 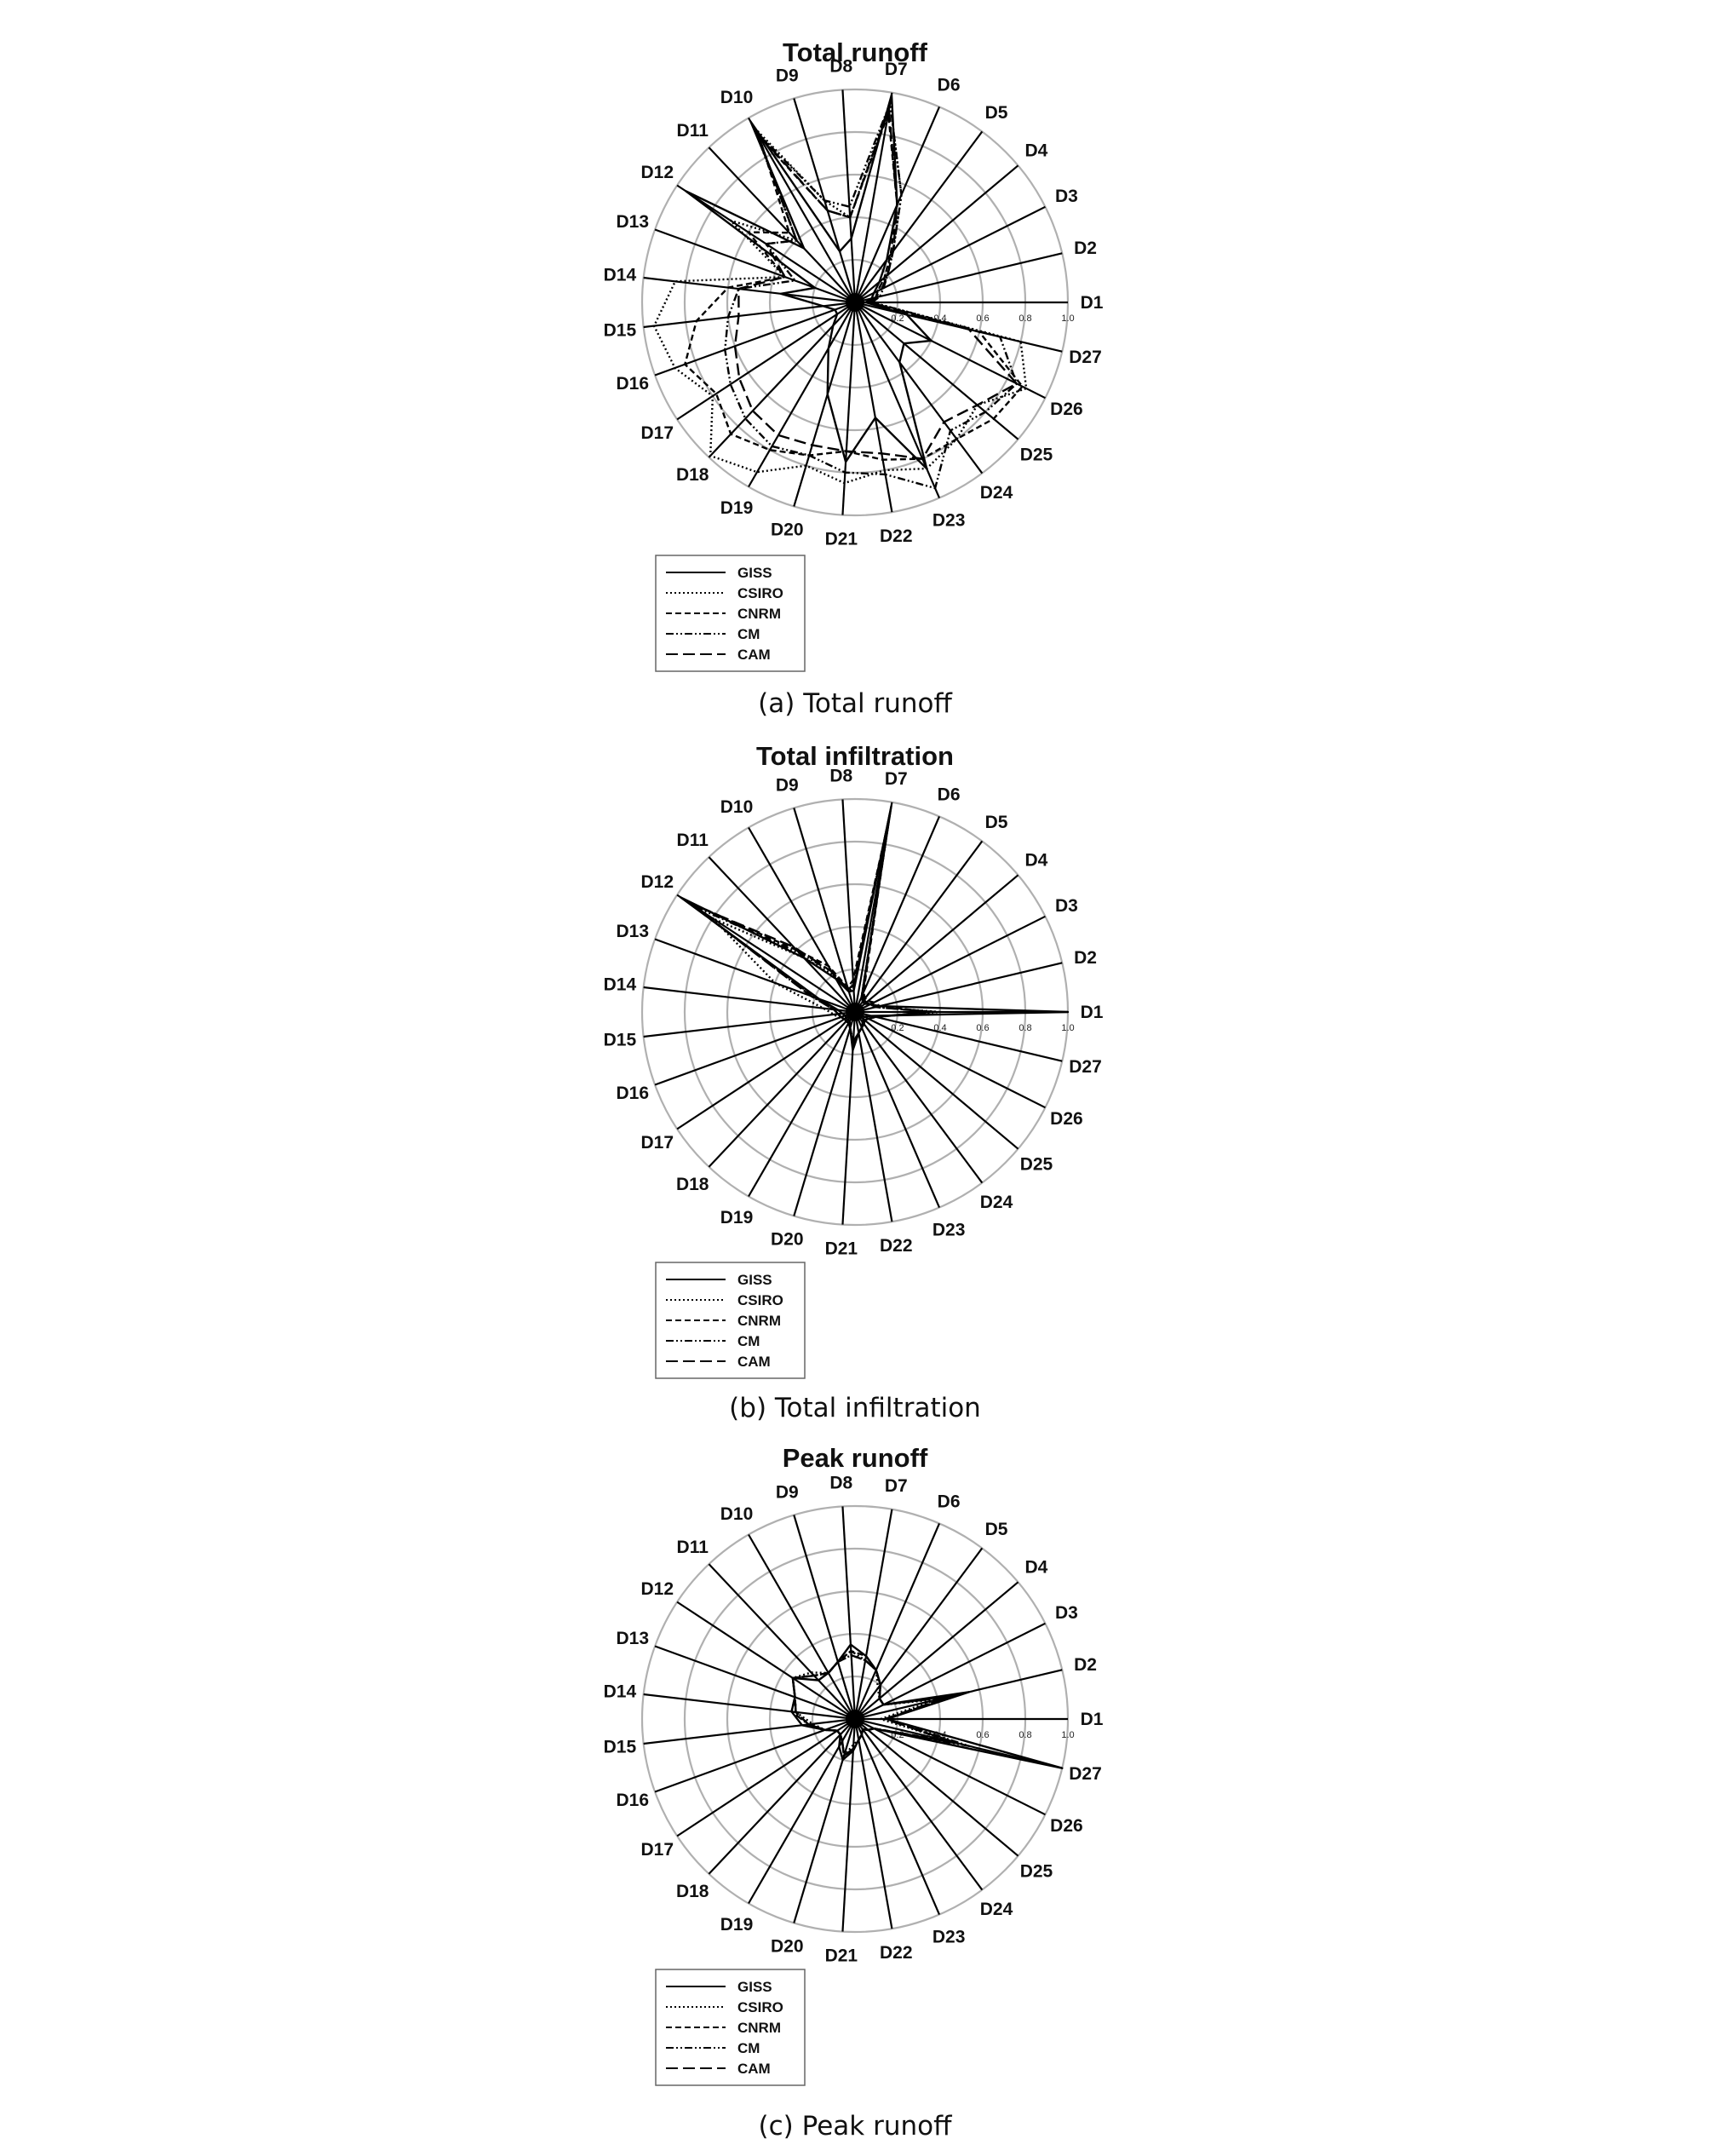 I want to click on legend-label-csiro: CSIRO, so click(x=760, y=593).